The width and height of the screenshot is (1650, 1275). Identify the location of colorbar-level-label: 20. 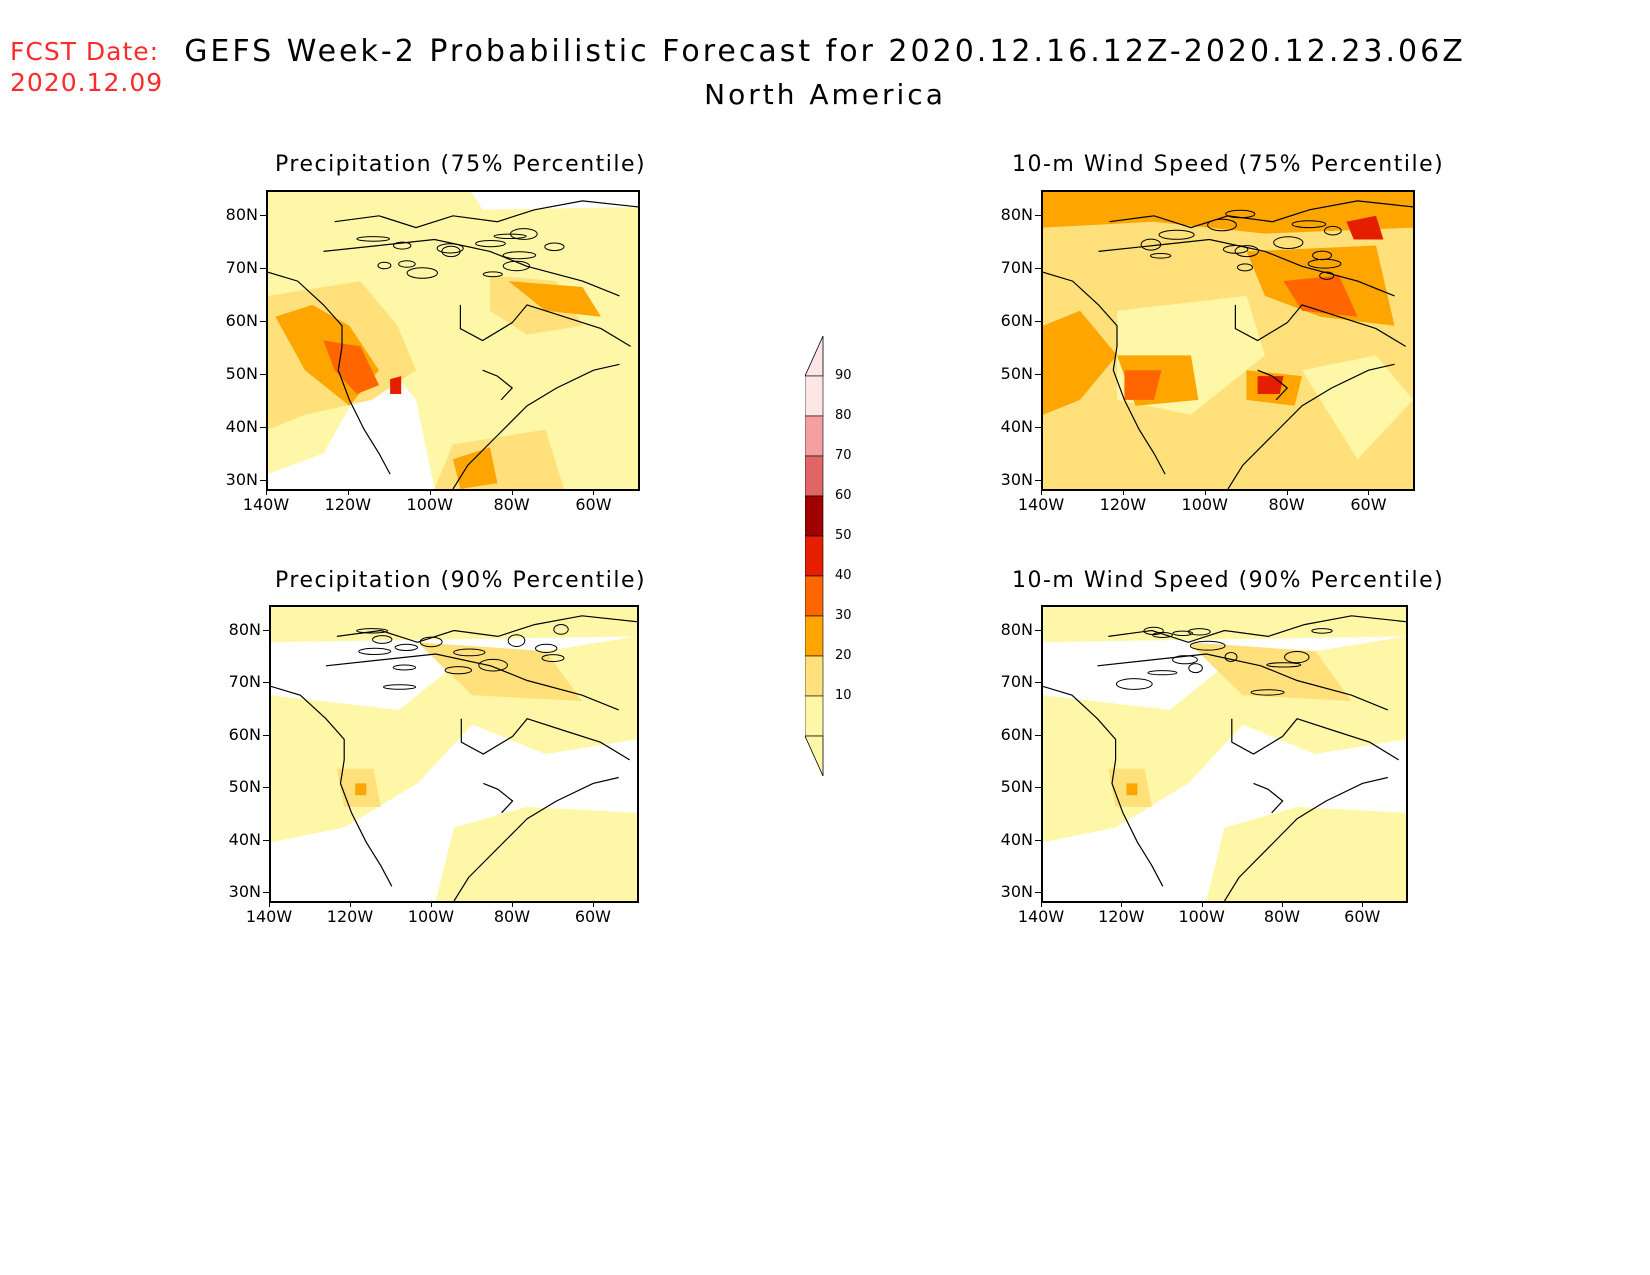
(843, 655).